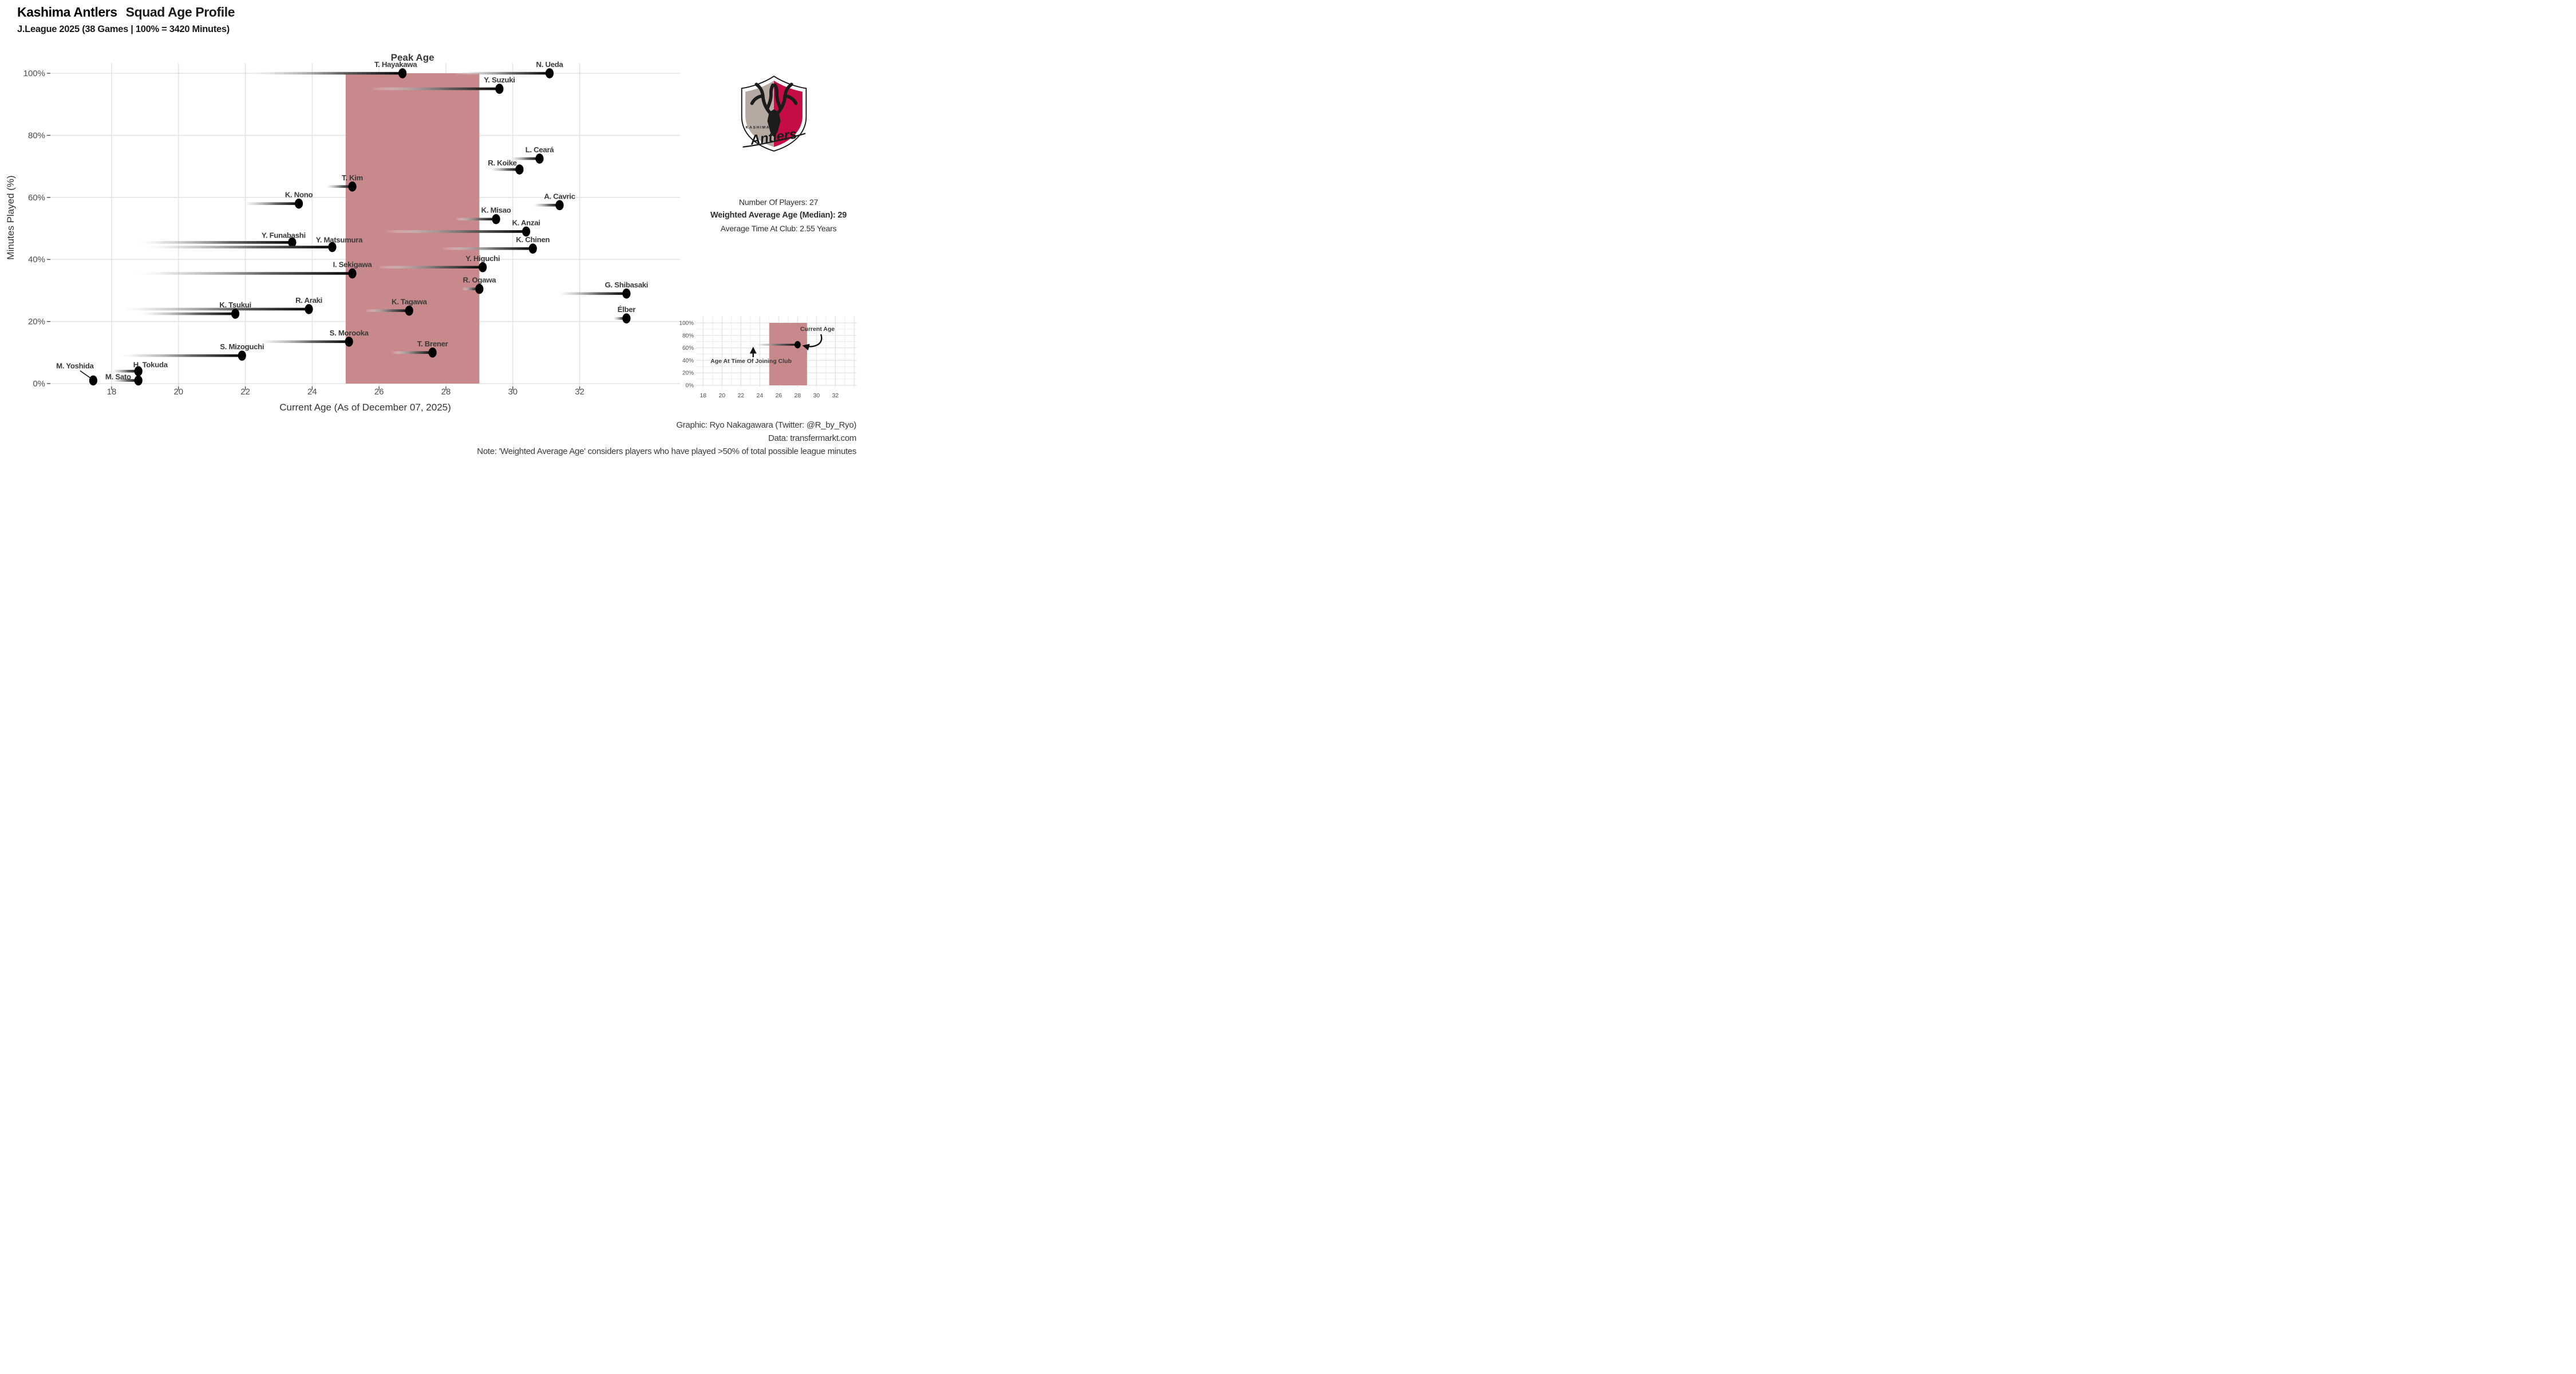 This screenshot has width=2576, height=1374. I want to click on x-tick-label: 22, so click(245, 392).